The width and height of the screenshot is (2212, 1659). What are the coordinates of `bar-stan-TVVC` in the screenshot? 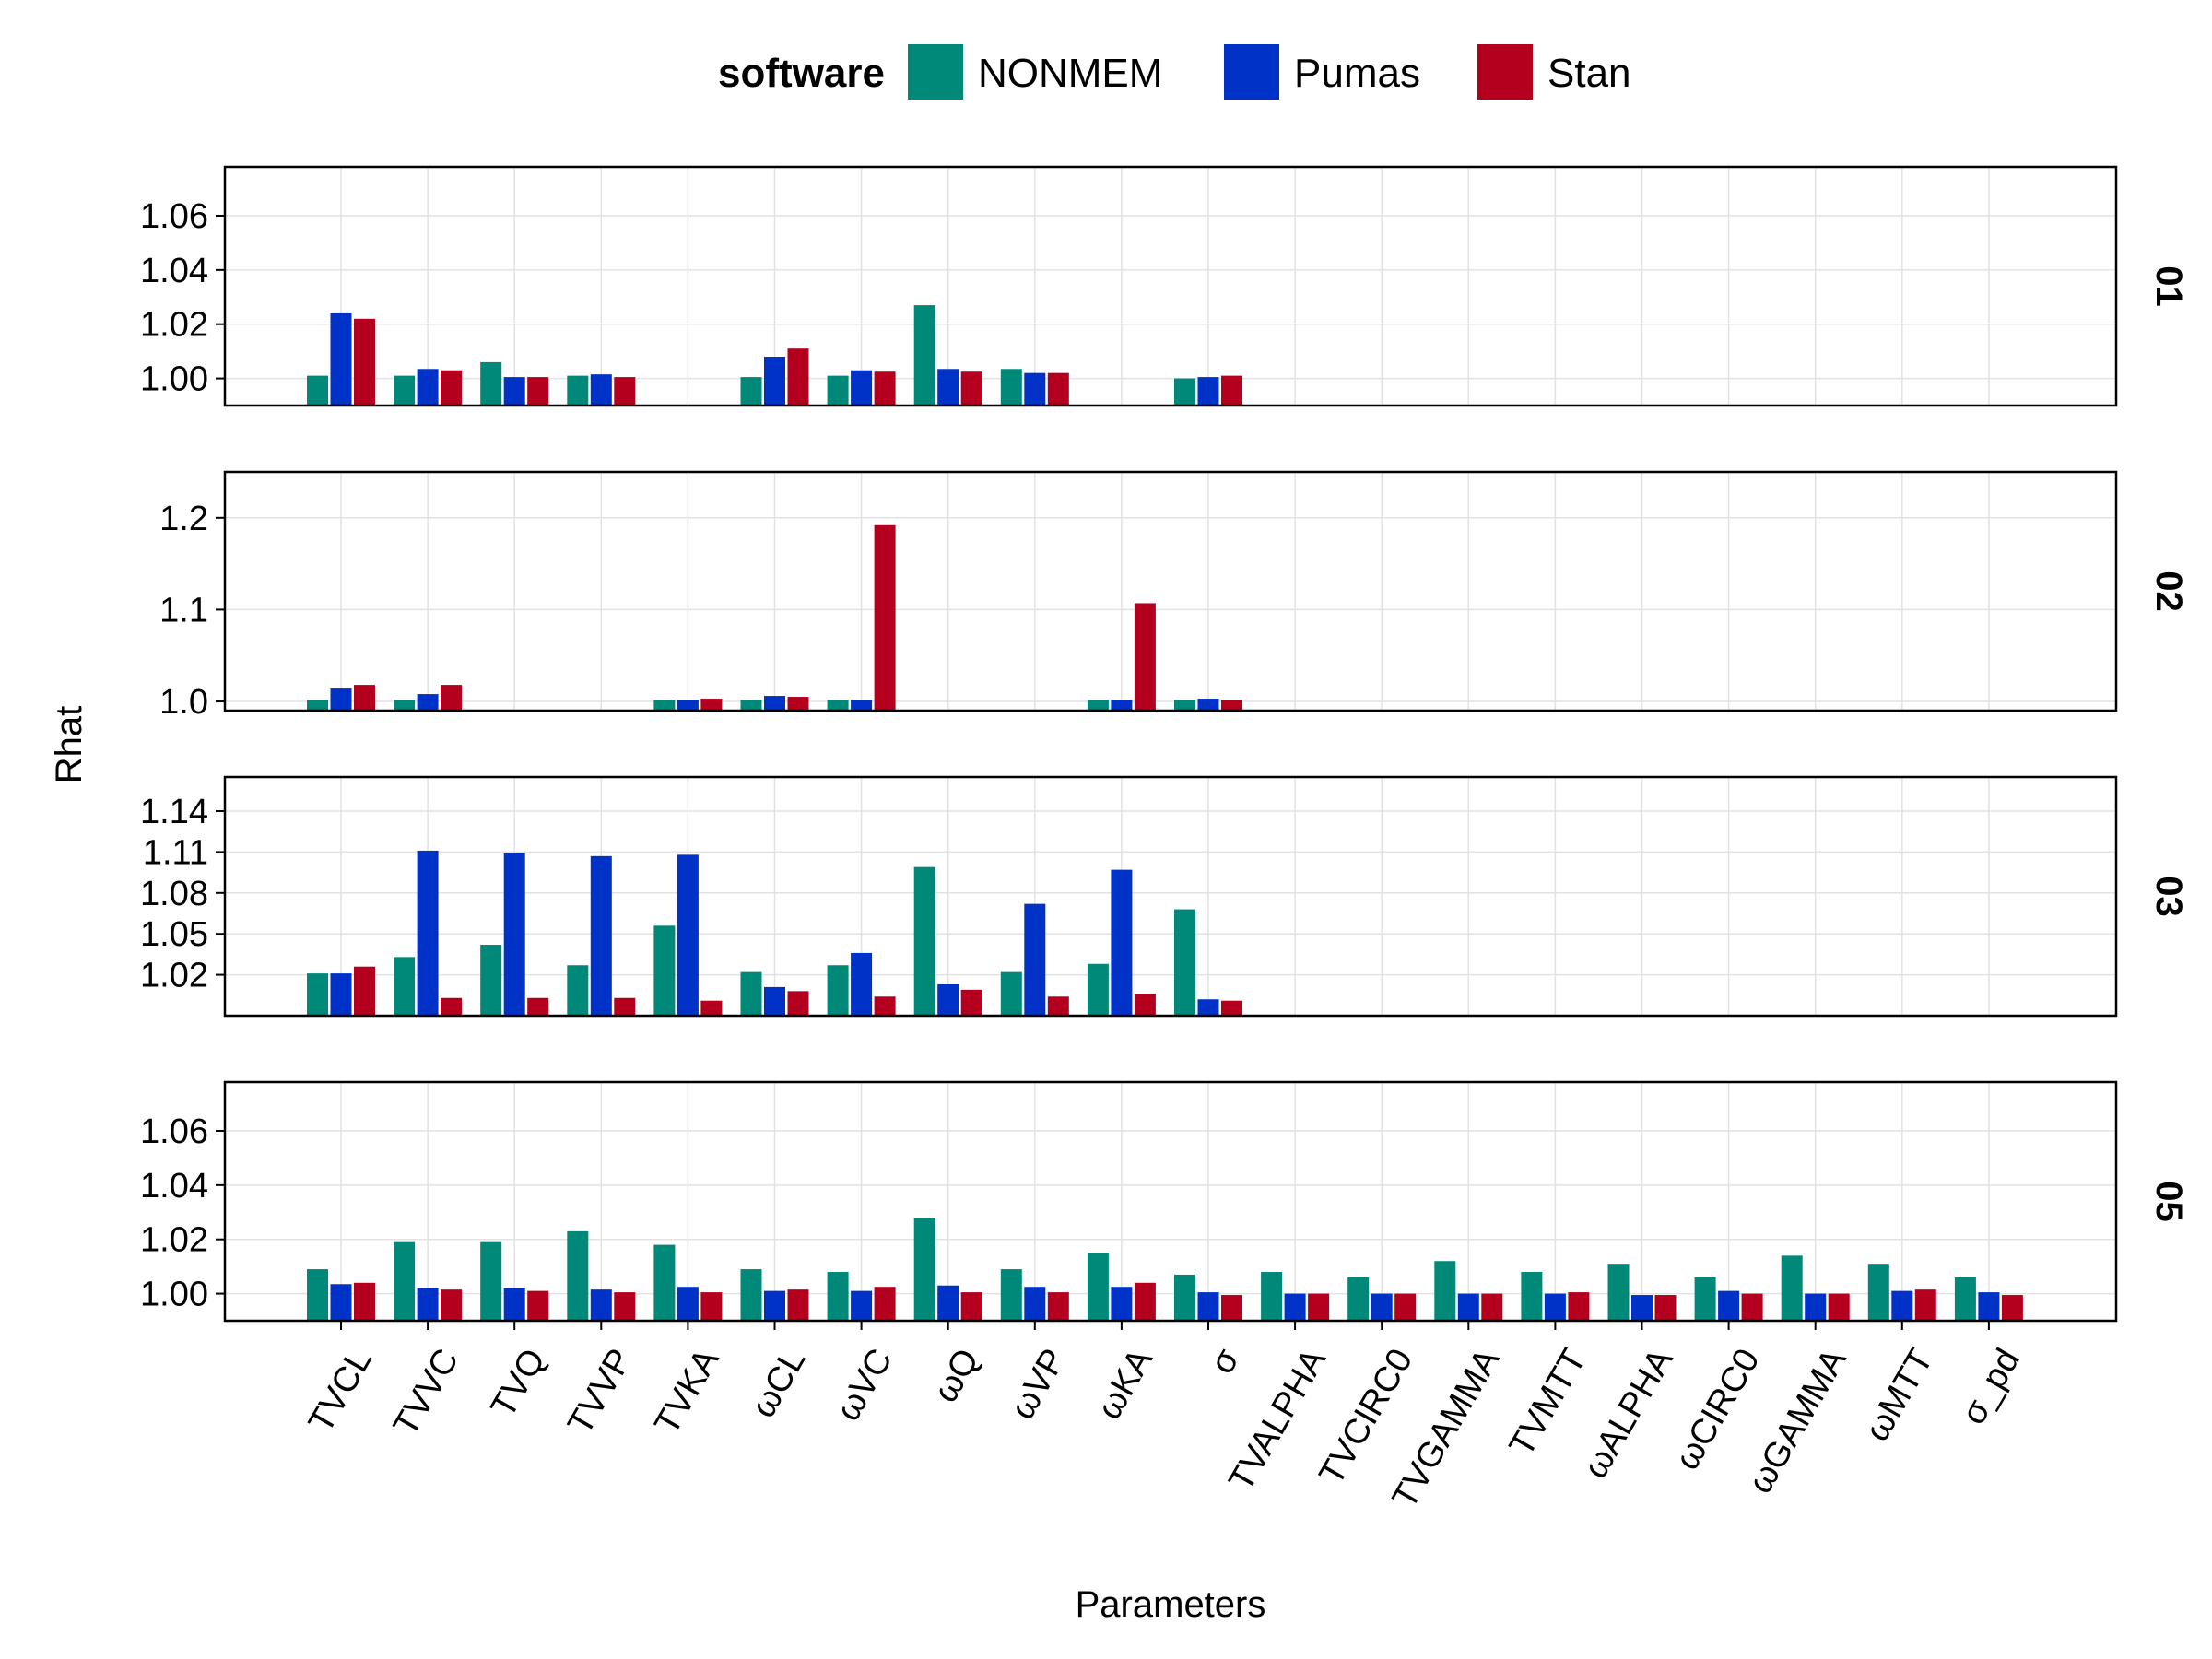 It's located at (452, 388).